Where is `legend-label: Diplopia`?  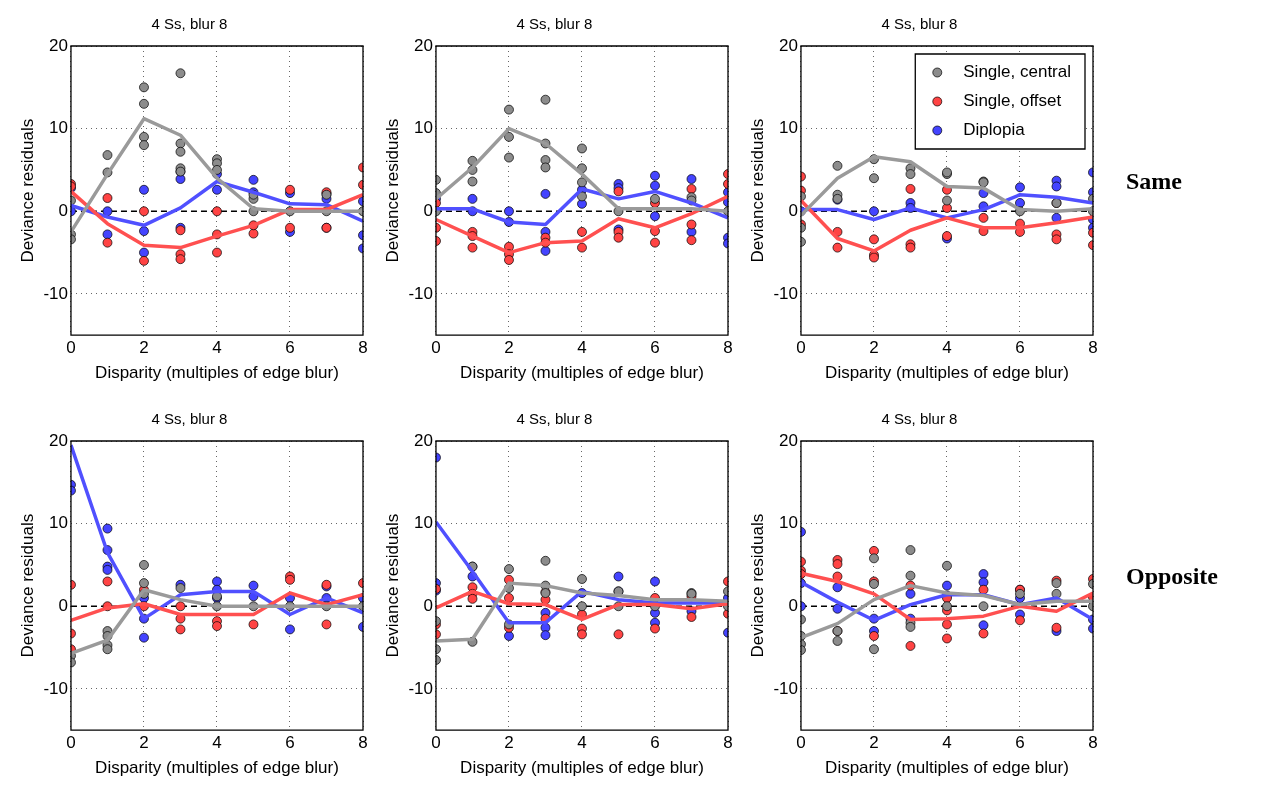 legend-label: Diplopia is located at coordinates (994, 130).